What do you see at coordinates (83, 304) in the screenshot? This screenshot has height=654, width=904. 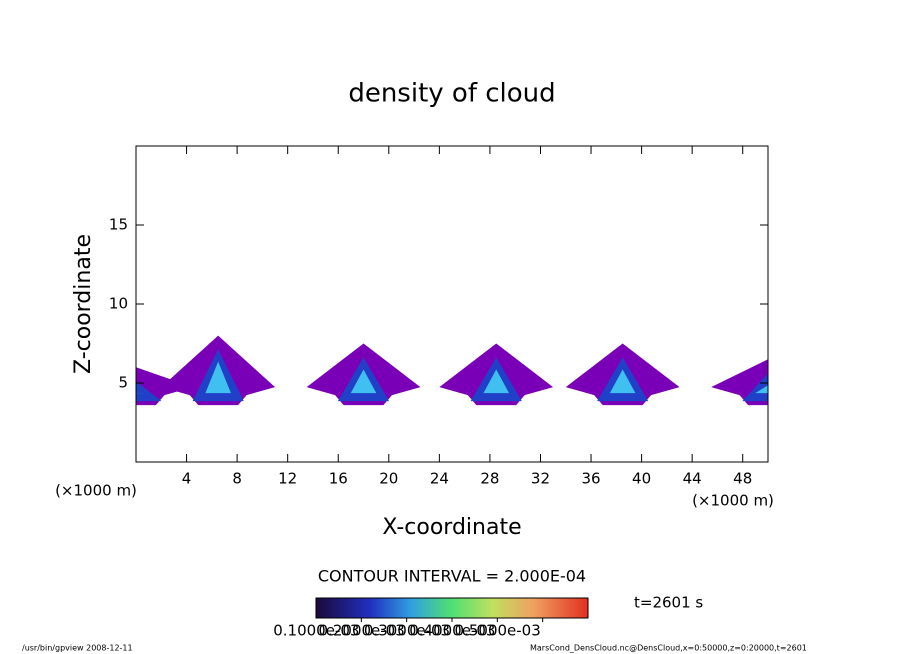 I see `y-axis-label: Z-coordinate` at bounding box center [83, 304].